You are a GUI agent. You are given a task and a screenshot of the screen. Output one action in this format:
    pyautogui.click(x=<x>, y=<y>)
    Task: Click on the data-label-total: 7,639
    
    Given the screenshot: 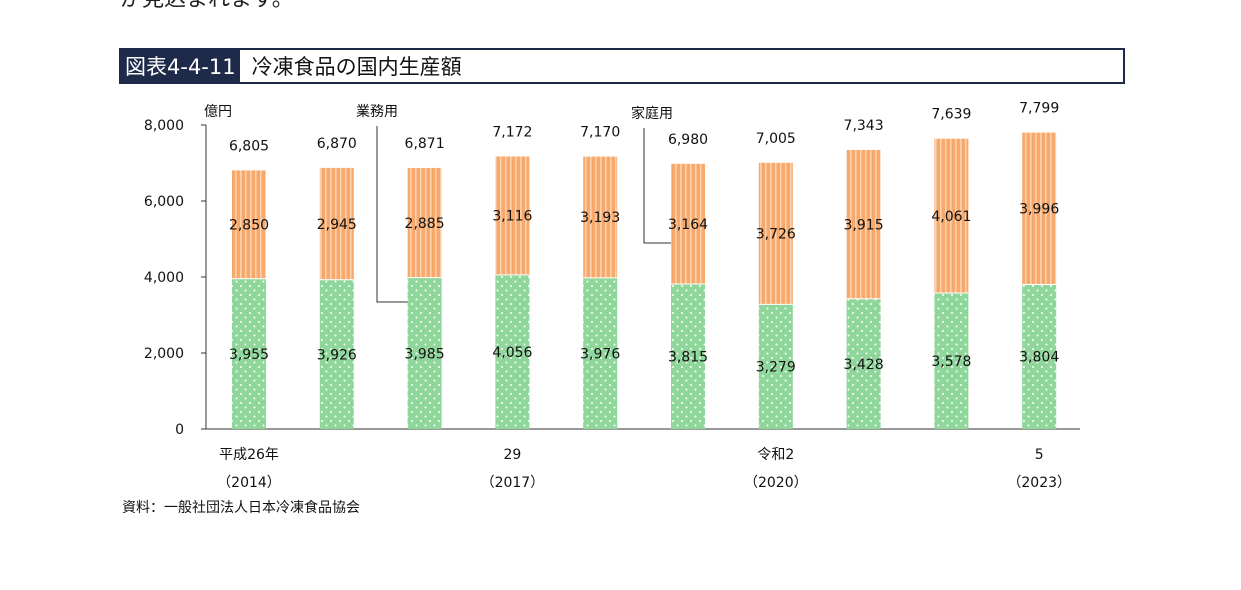 What is the action you would take?
    pyautogui.click(x=951, y=115)
    